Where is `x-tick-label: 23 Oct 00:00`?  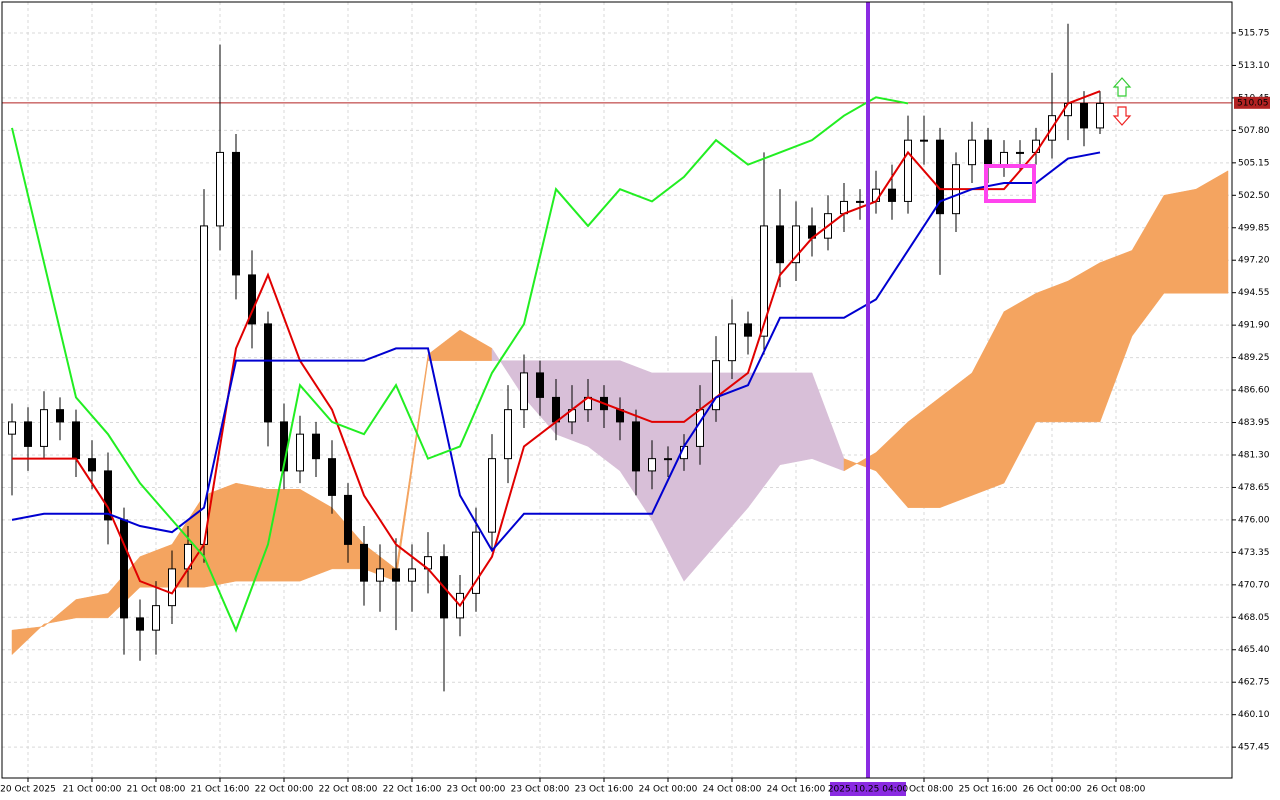
x-tick-label: 23 Oct 00:00 is located at coordinates (476, 790).